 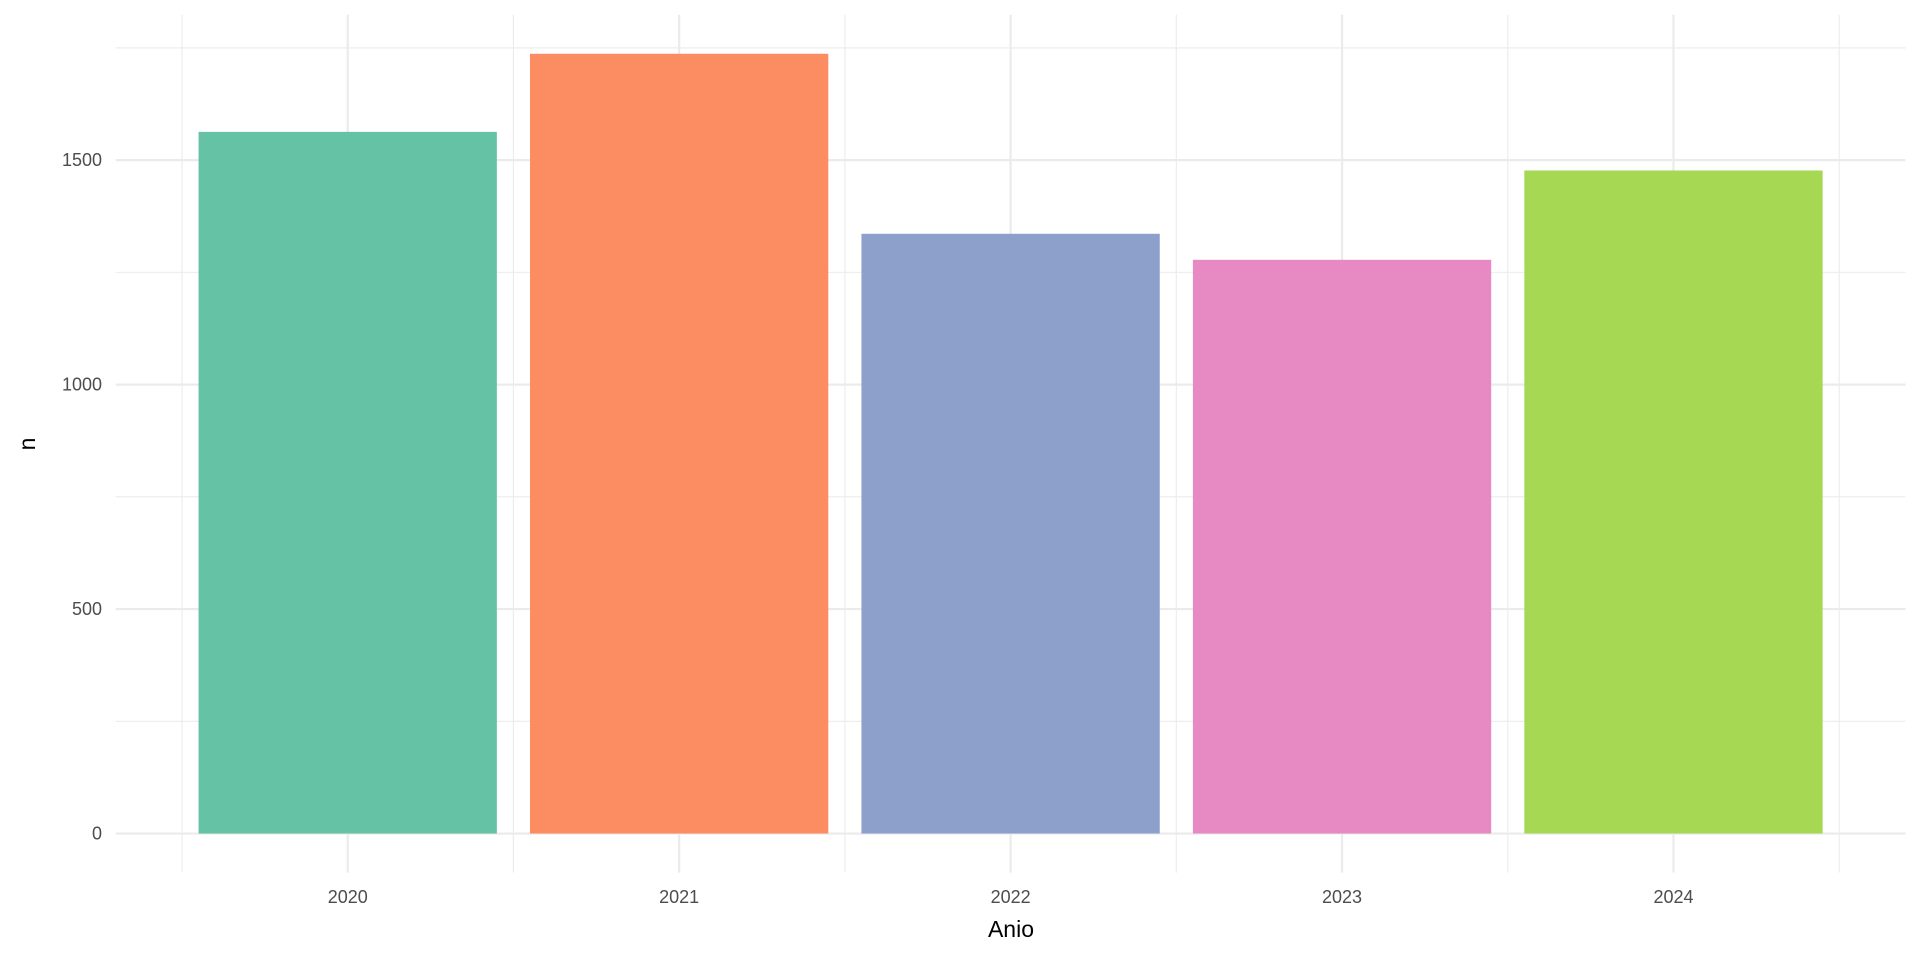 I want to click on bar-2020, so click(x=347, y=482).